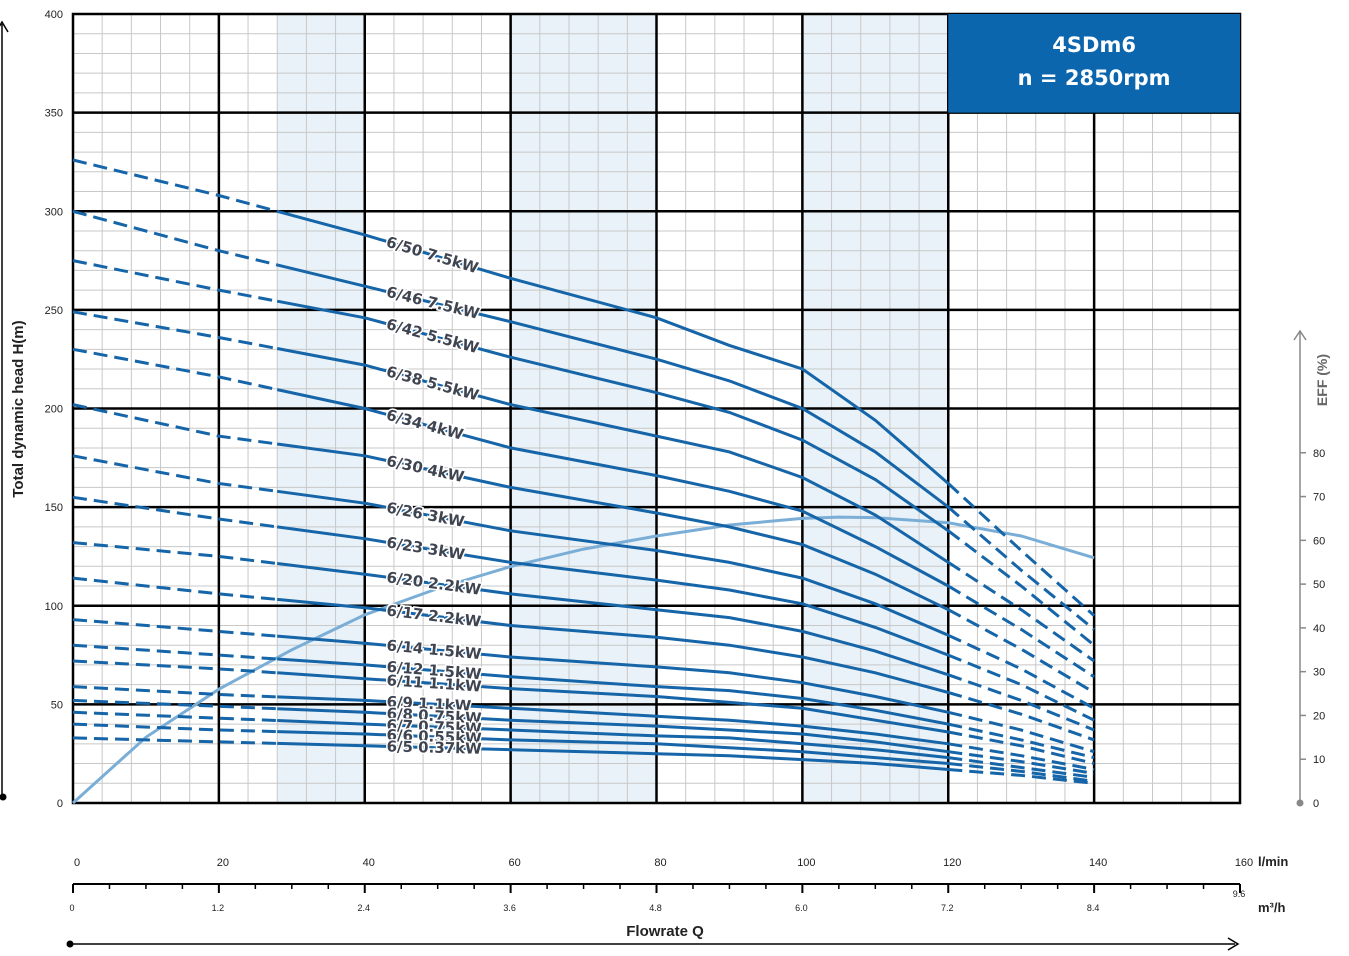  Describe the element at coordinates (54, 311) in the screenshot. I see `y-tick-label: 250` at that location.